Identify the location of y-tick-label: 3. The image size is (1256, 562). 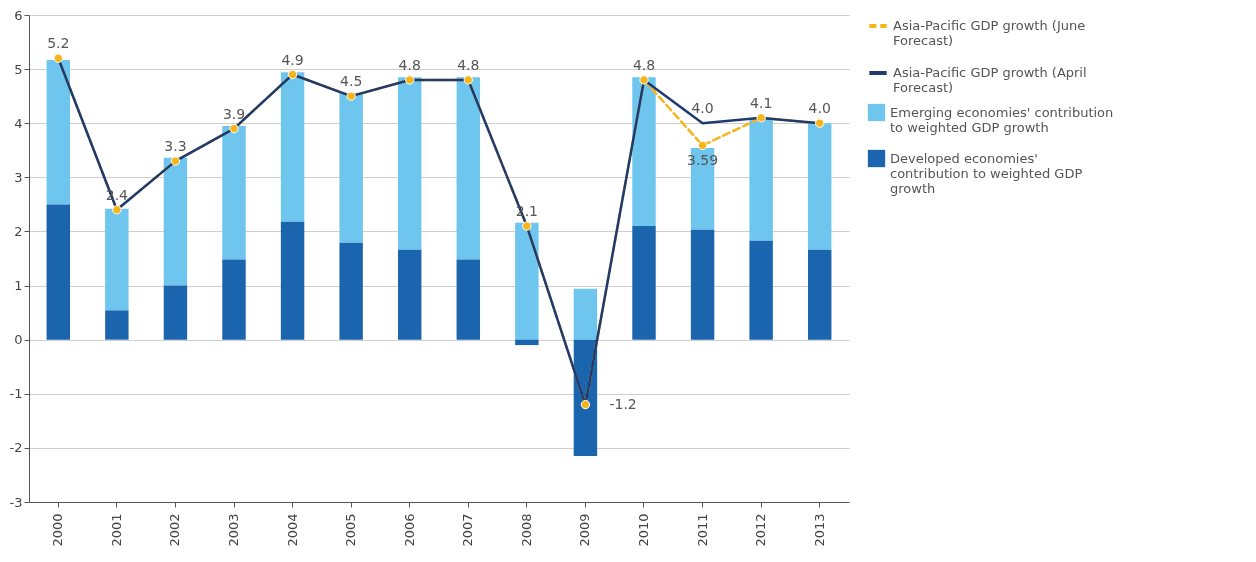
(18, 177).